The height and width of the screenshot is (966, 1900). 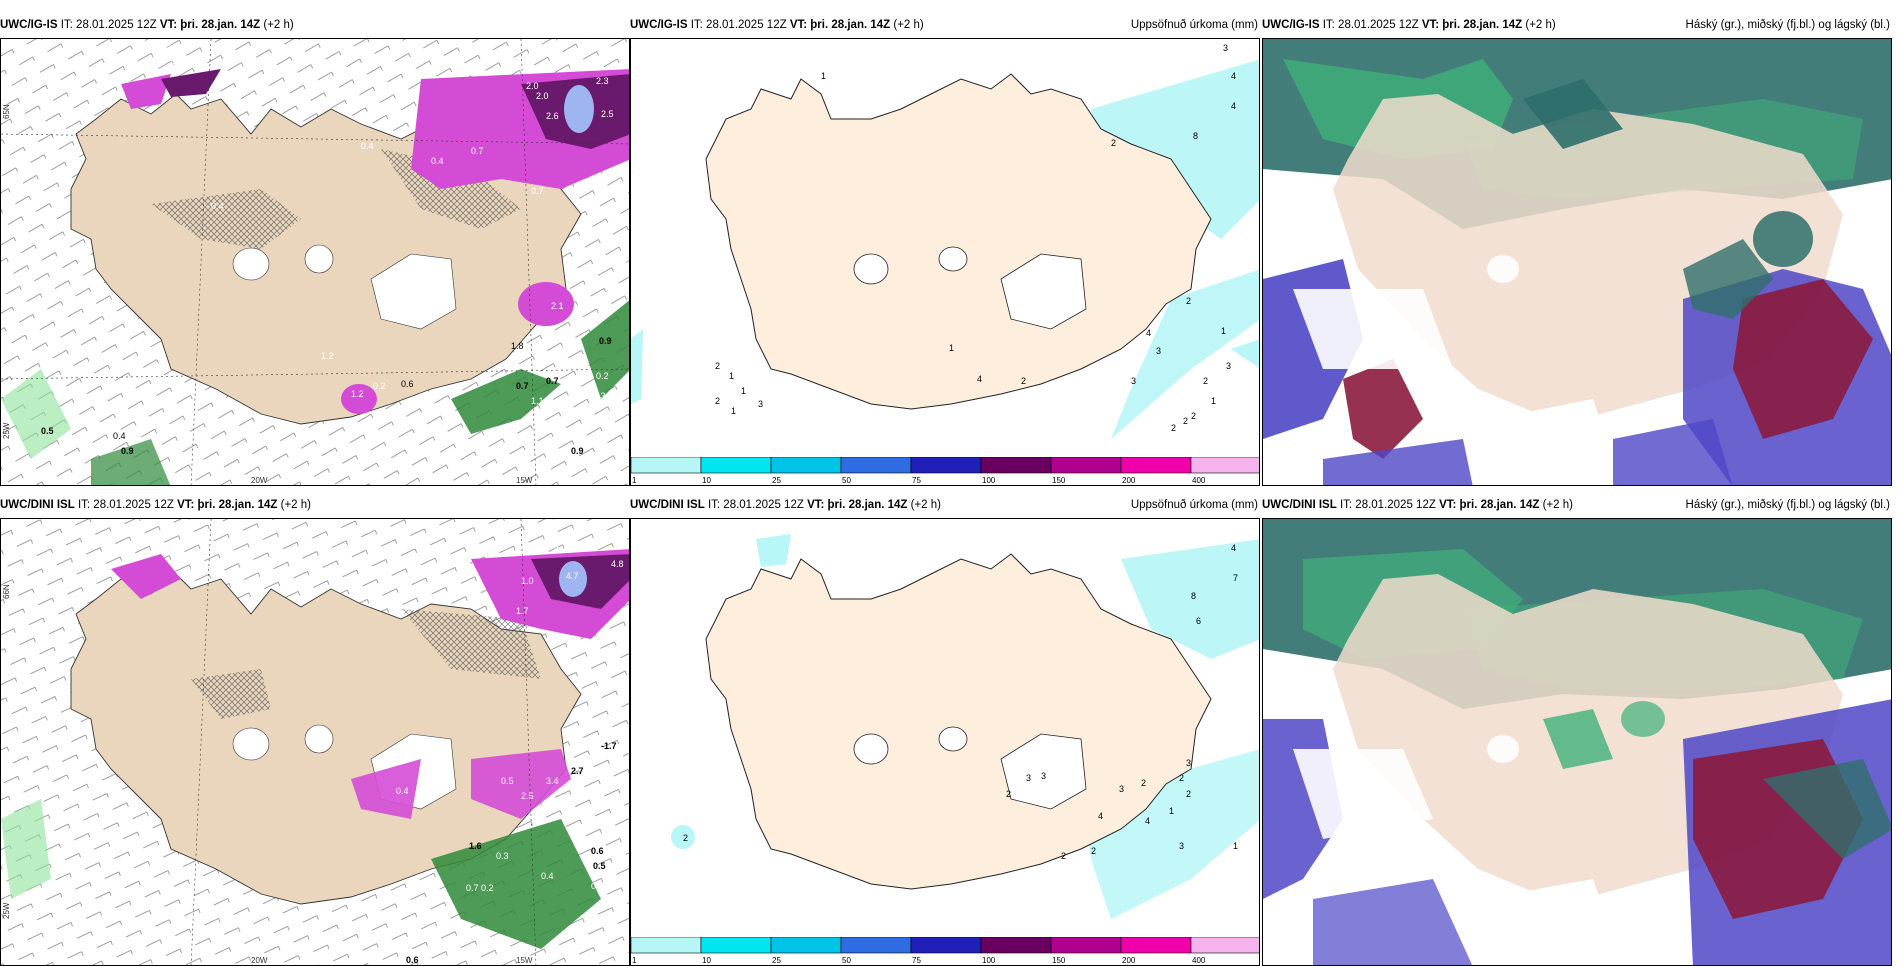 I want to click on svg-text: 2.7, so click(x=577, y=771).